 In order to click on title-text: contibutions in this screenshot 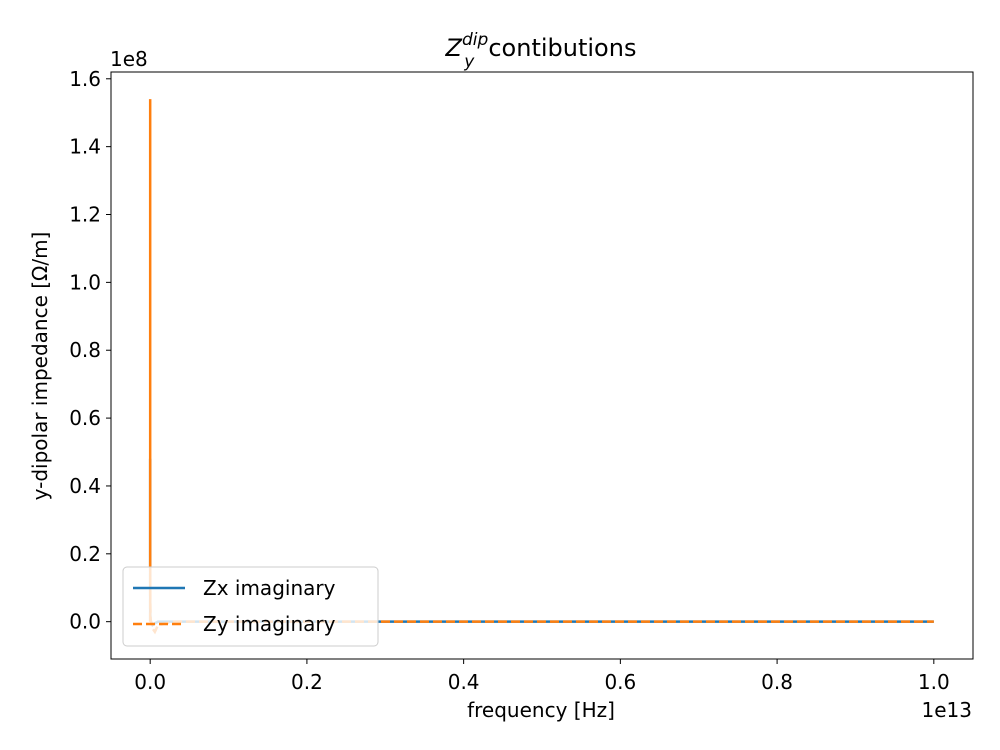, I will do `click(562, 48)`.